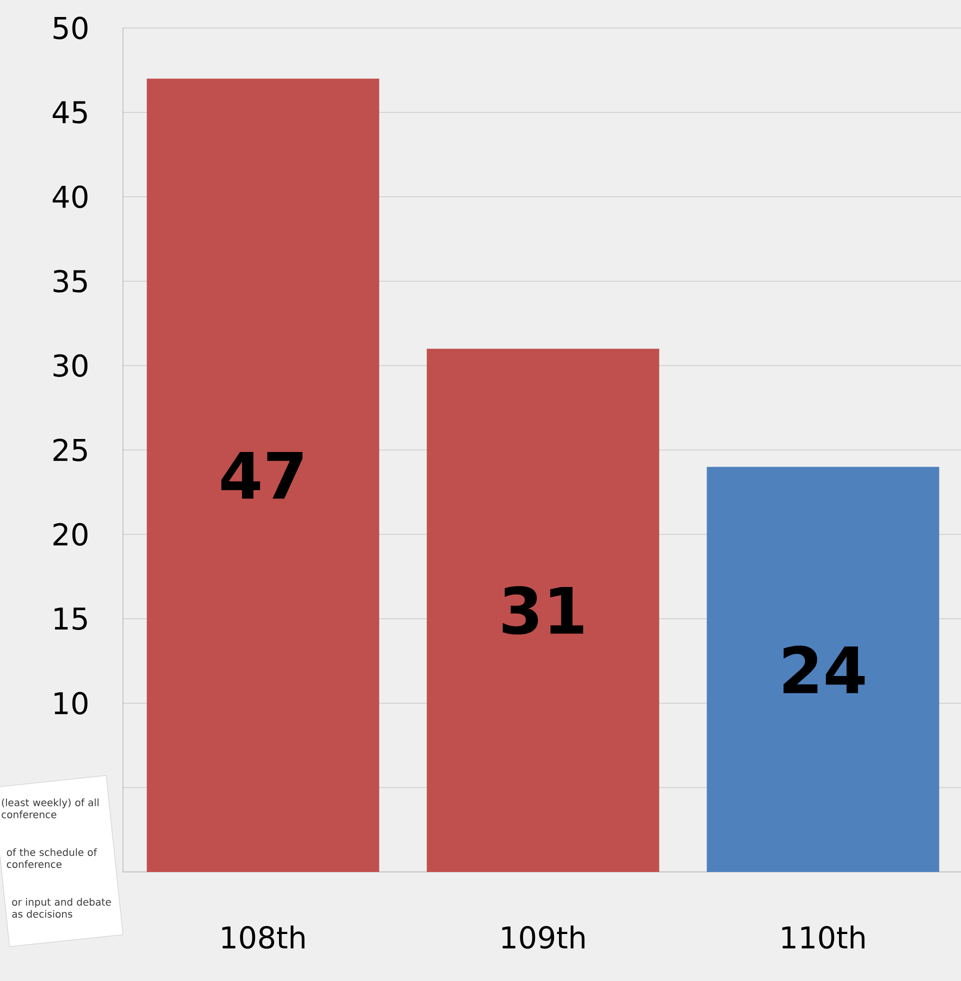 The height and width of the screenshot is (981, 961). Describe the element at coordinates (50, 808) in the screenshot. I see `text: (least weekly) of all conference` at that location.